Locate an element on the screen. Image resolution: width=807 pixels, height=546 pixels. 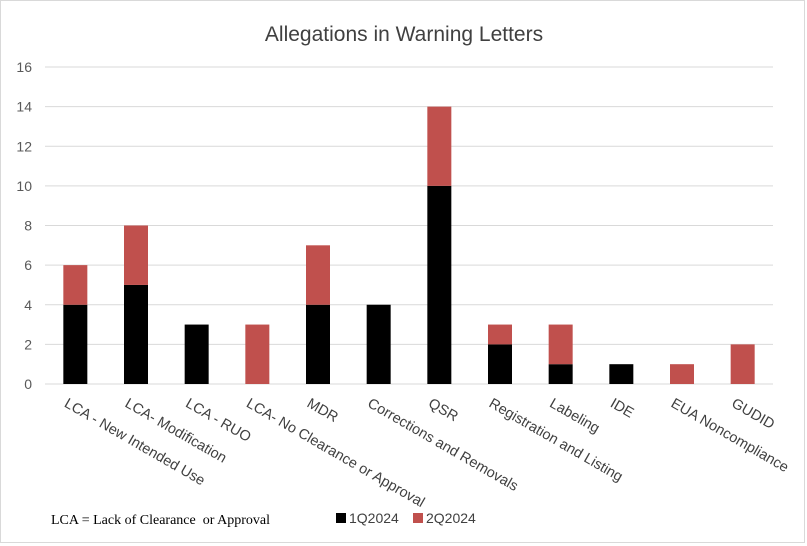
x-tick-label: MDR is located at coordinates (322, 411).